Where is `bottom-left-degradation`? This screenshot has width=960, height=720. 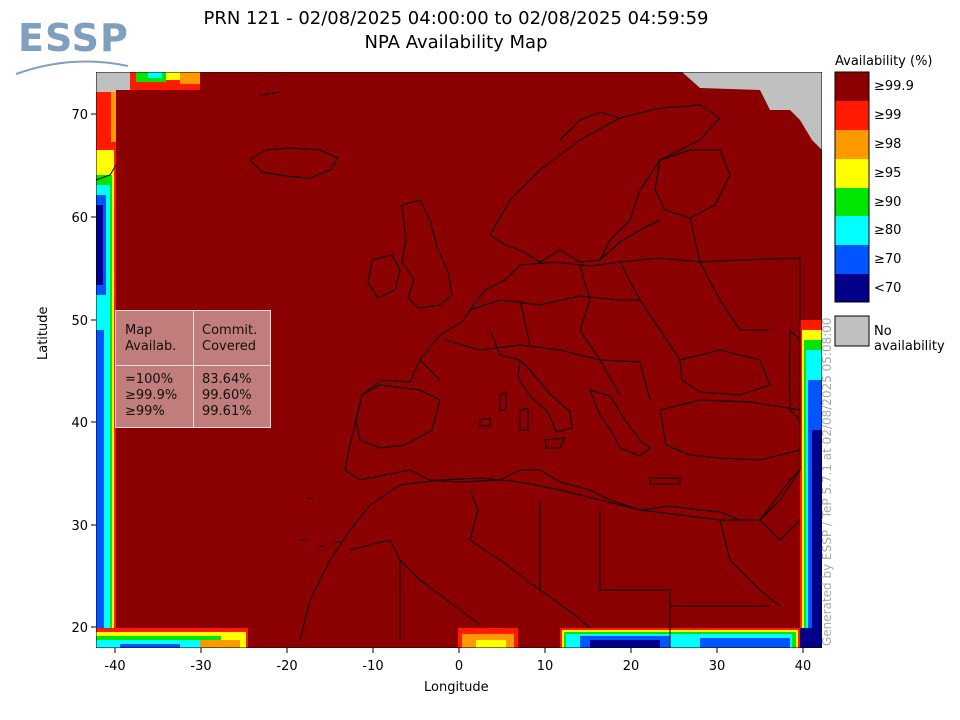 bottom-left-degradation is located at coordinates (172, 638).